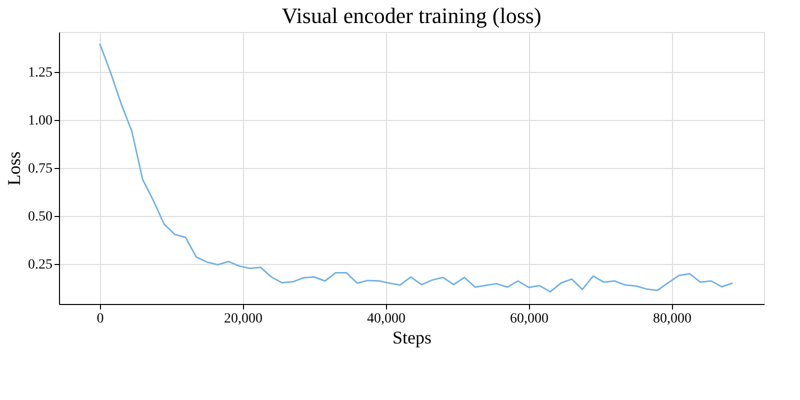 The image size is (800, 400). What do you see at coordinates (243, 319) in the screenshot?
I see `x-tick-label: 20,000` at bounding box center [243, 319].